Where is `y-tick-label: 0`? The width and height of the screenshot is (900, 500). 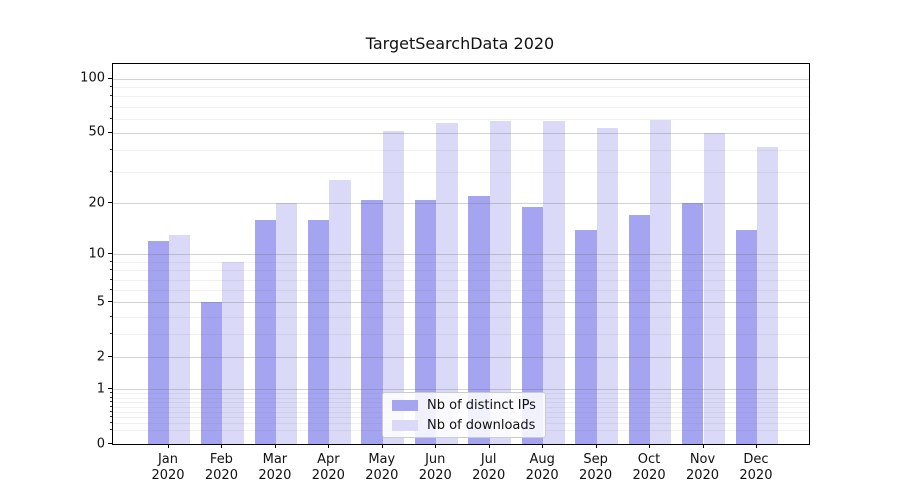 y-tick-label: 0 is located at coordinates (100, 443).